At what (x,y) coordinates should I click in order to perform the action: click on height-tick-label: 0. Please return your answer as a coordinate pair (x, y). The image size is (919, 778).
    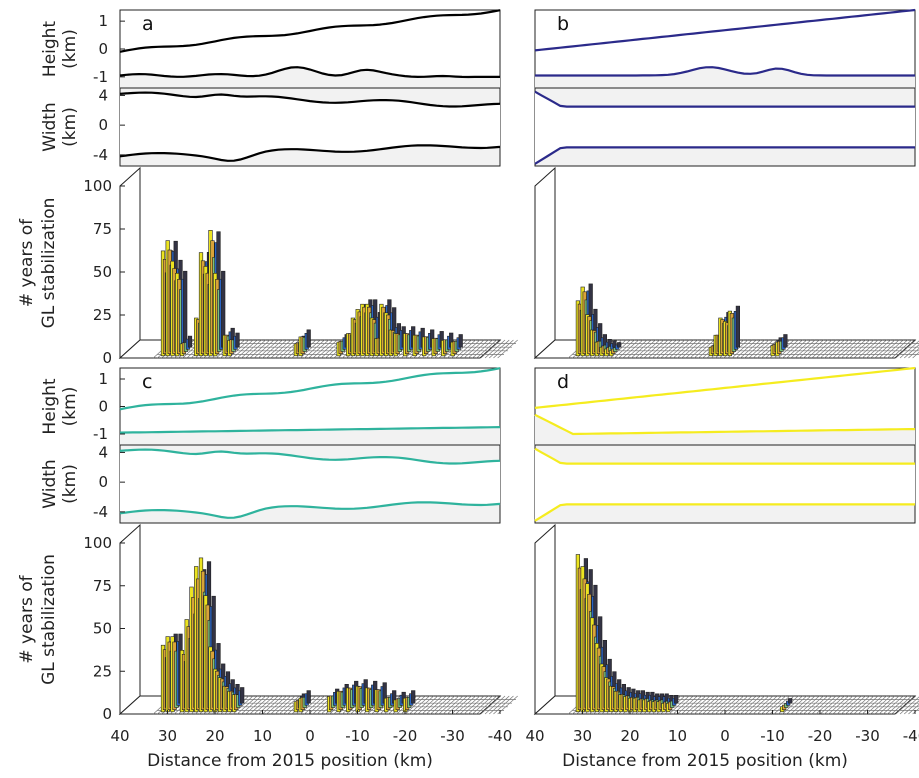
    Looking at the image, I should click on (103, 49).